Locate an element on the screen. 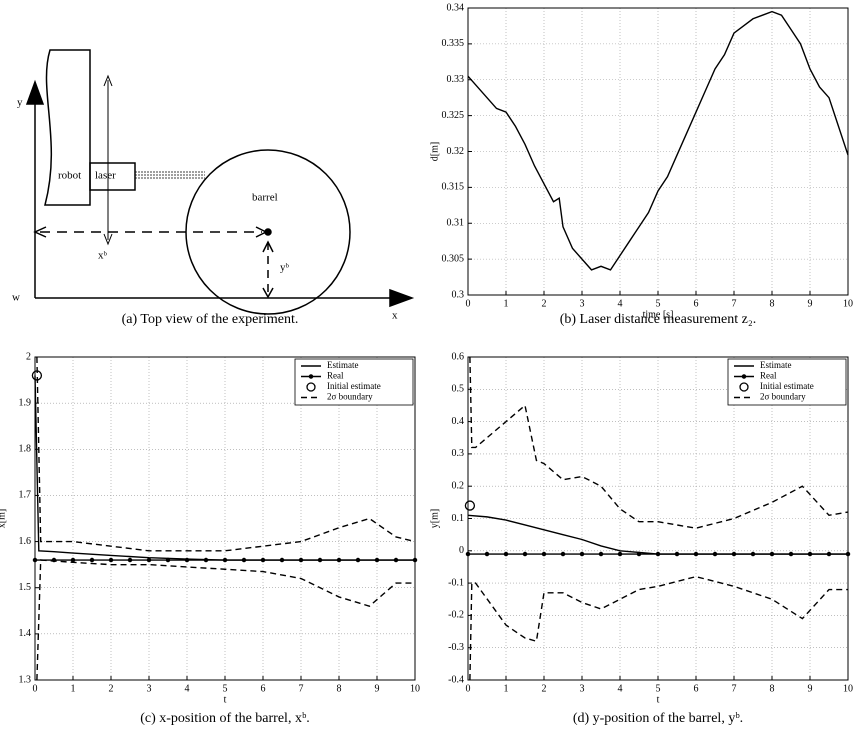  y-tick-label: 0 is located at coordinates (461, 550).